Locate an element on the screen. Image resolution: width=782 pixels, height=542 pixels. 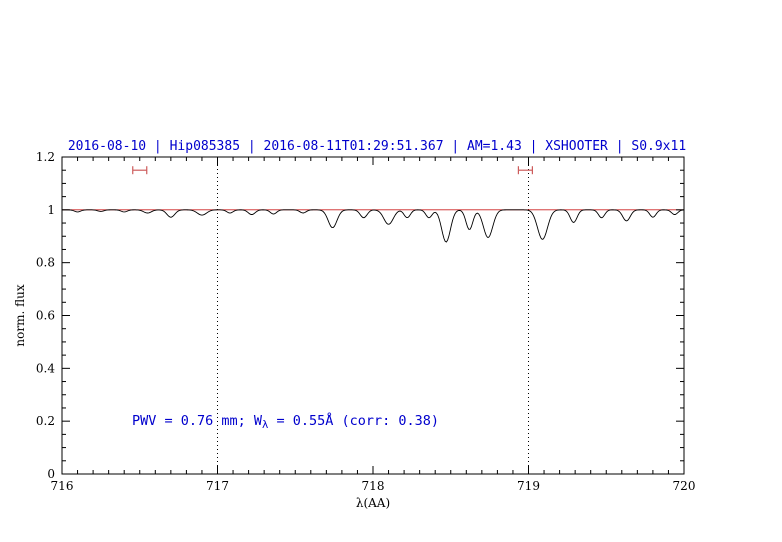
y-tick-label: 0.2 is located at coordinates (45, 421).